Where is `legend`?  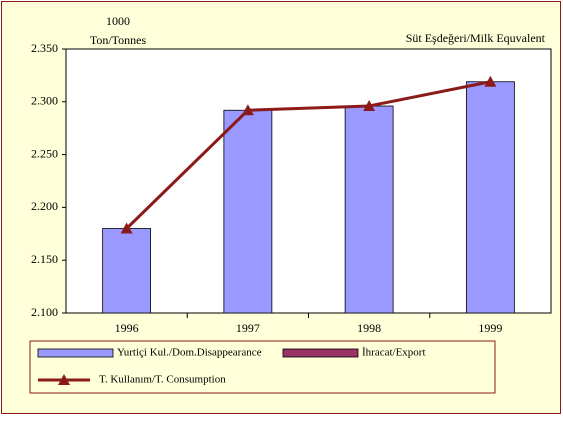 legend is located at coordinates (262, 367).